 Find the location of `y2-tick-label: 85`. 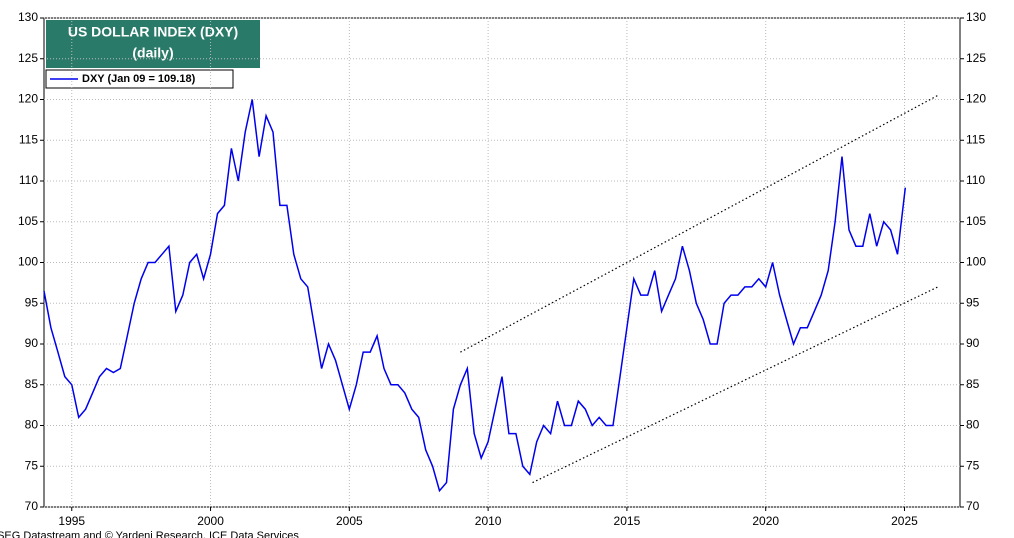

y2-tick-label: 85 is located at coordinates (973, 384).